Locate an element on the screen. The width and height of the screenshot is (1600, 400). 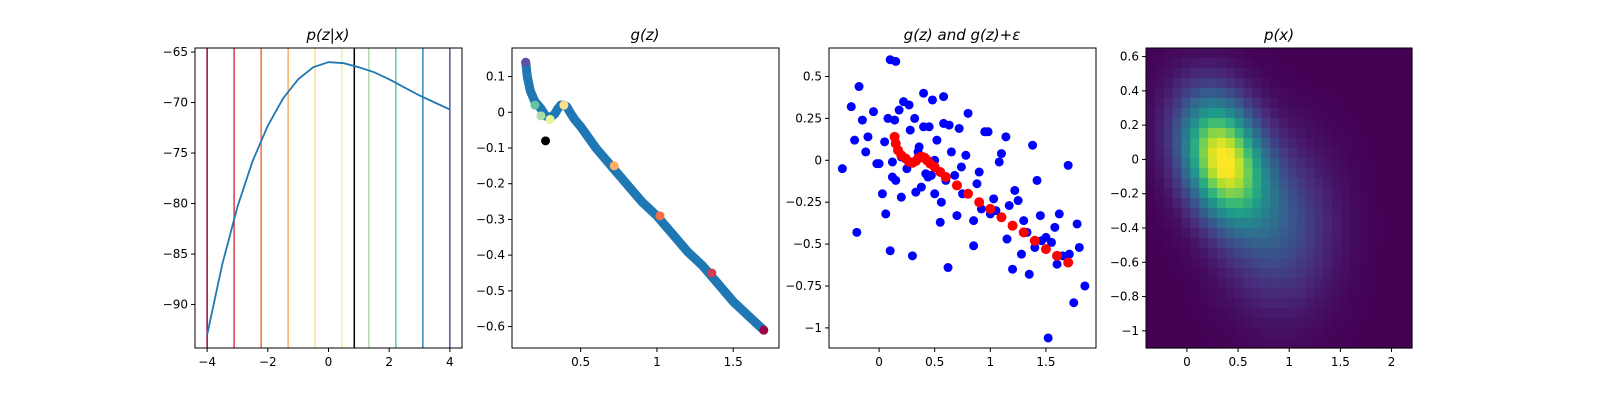
panel-px-frame is located at coordinates (1279, 198).